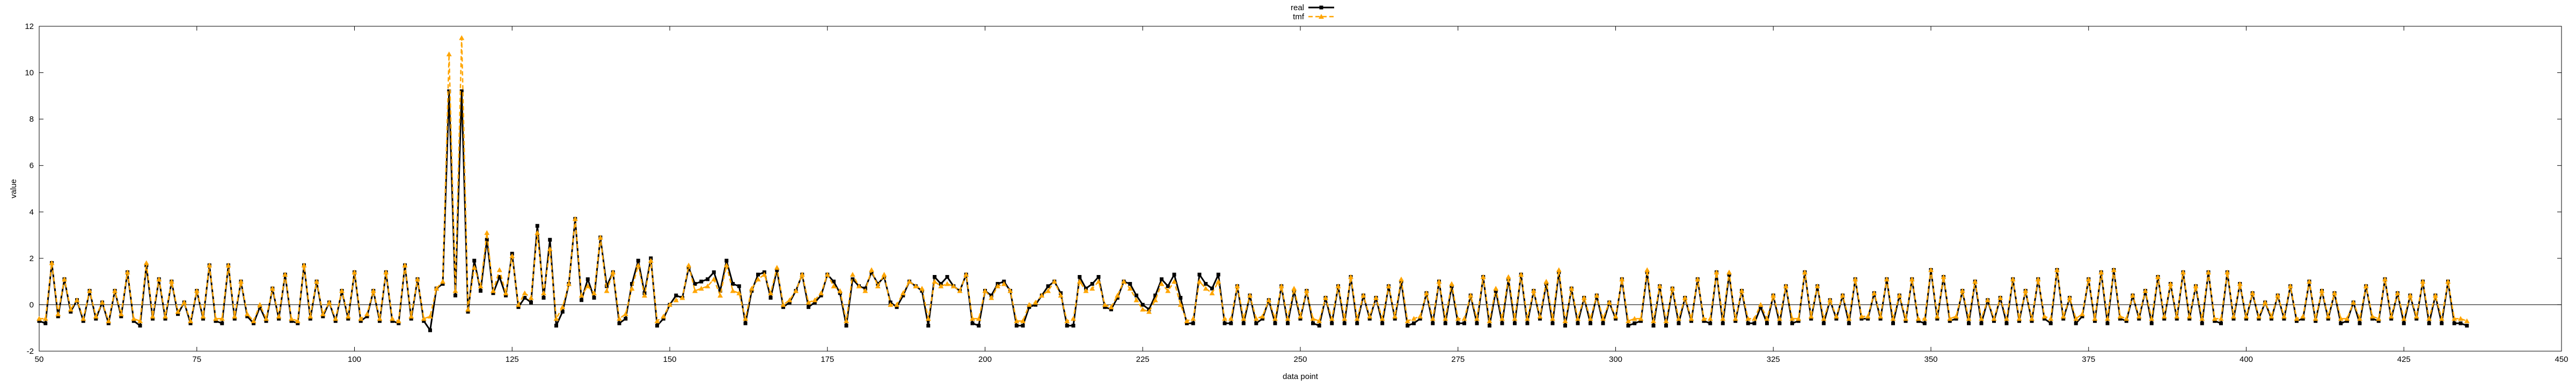  Describe the element at coordinates (1615, 359) in the screenshot. I see `x-tick-label: 300` at that location.